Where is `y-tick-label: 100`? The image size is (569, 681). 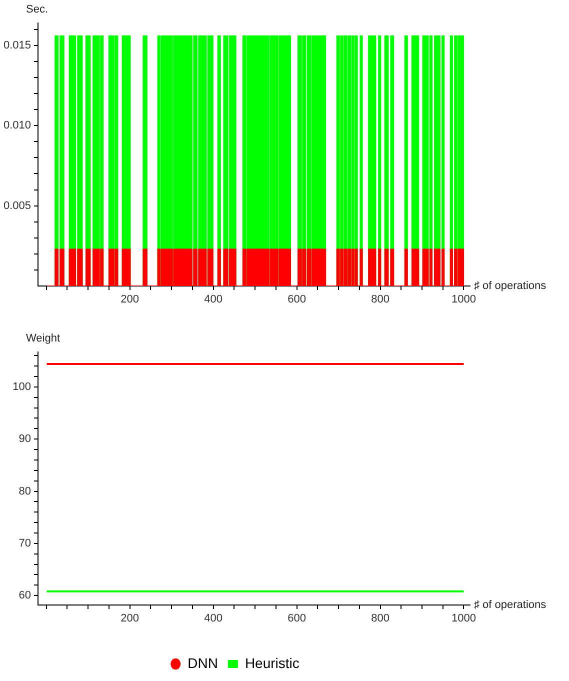 y-tick-label: 100 is located at coordinates (21, 386).